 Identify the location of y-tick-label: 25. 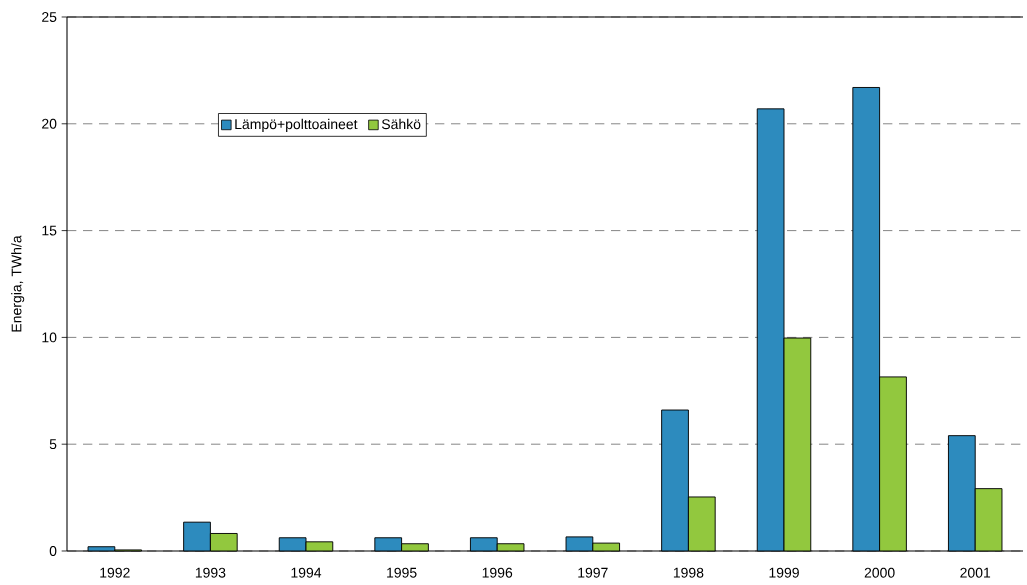
(49, 17).